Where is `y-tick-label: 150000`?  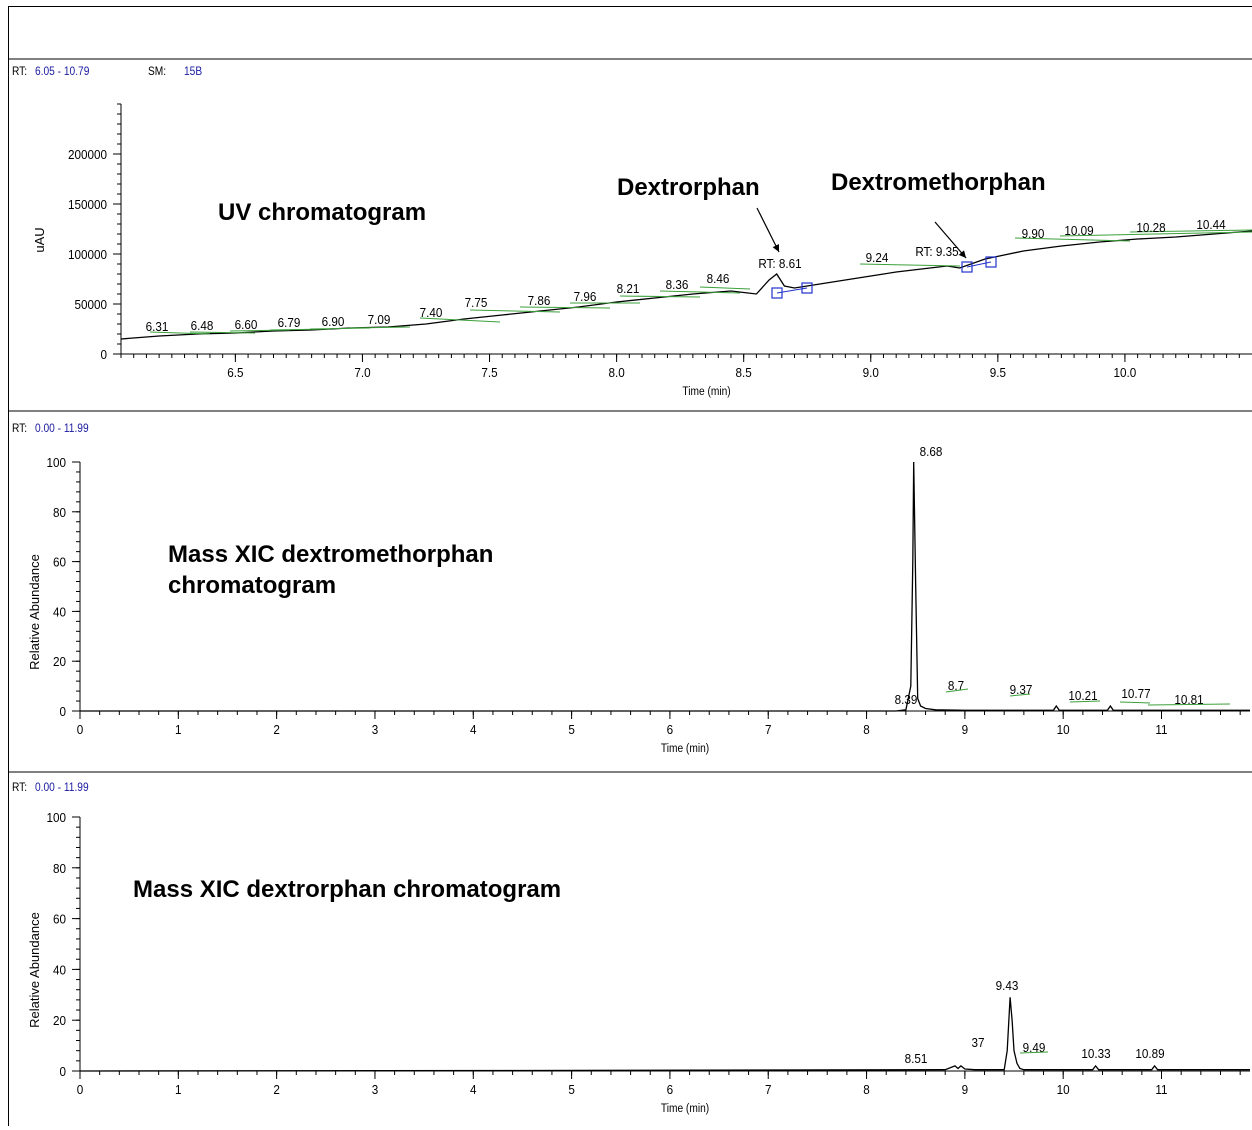 y-tick-label: 150000 is located at coordinates (87, 204).